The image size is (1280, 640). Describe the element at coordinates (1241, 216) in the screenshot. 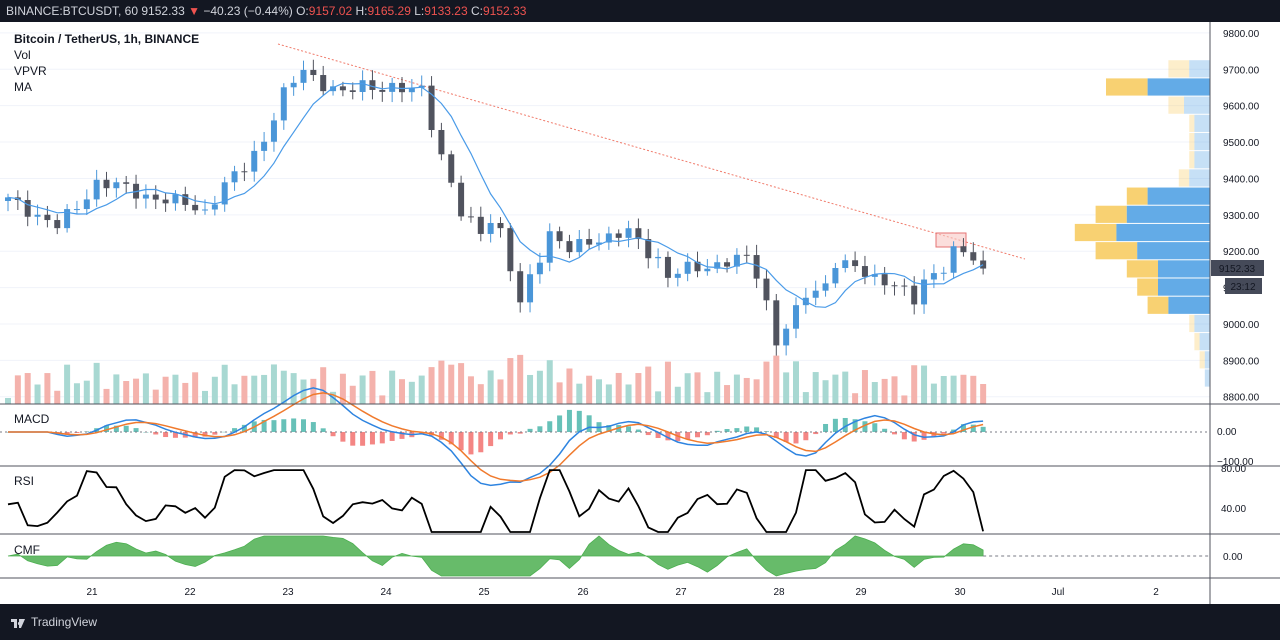

I see `price-tick-label: 9300.00` at that location.